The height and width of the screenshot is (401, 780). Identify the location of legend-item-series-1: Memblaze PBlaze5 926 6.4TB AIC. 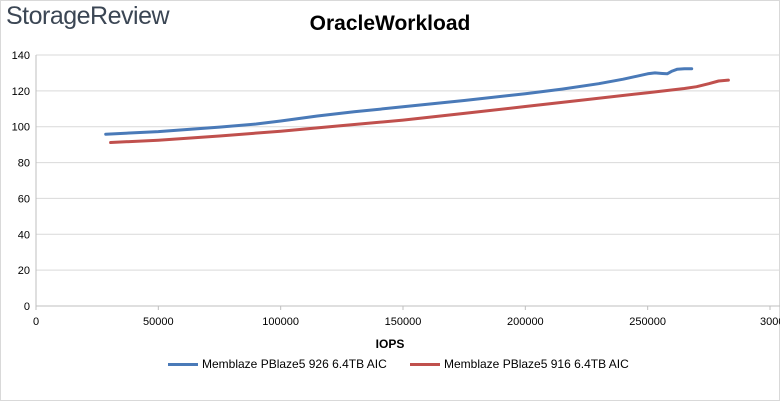
(277, 364).